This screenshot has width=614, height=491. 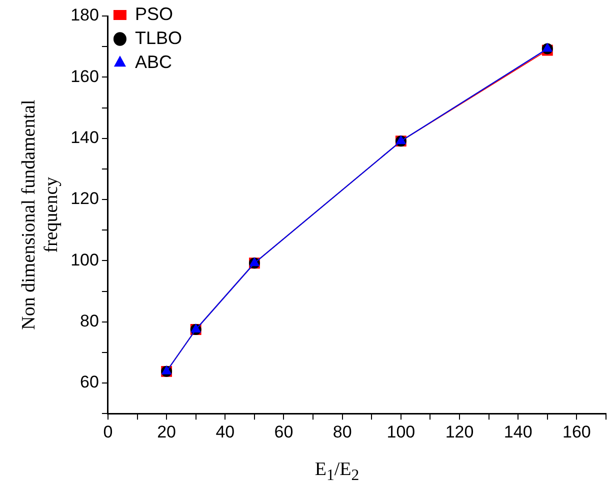 What do you see at coordinates (401, 432) in the screenshot?
I see `x-tick-label: 100` at bounding box center [401, 432].